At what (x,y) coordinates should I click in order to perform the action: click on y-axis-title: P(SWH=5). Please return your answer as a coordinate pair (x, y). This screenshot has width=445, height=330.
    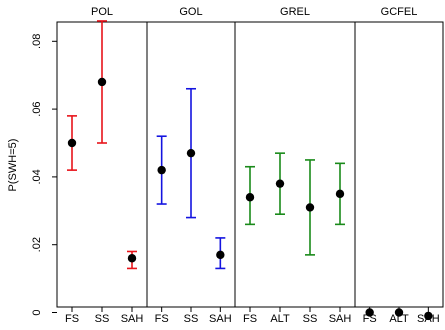
    Looking at the image, I should click on (13, 165).